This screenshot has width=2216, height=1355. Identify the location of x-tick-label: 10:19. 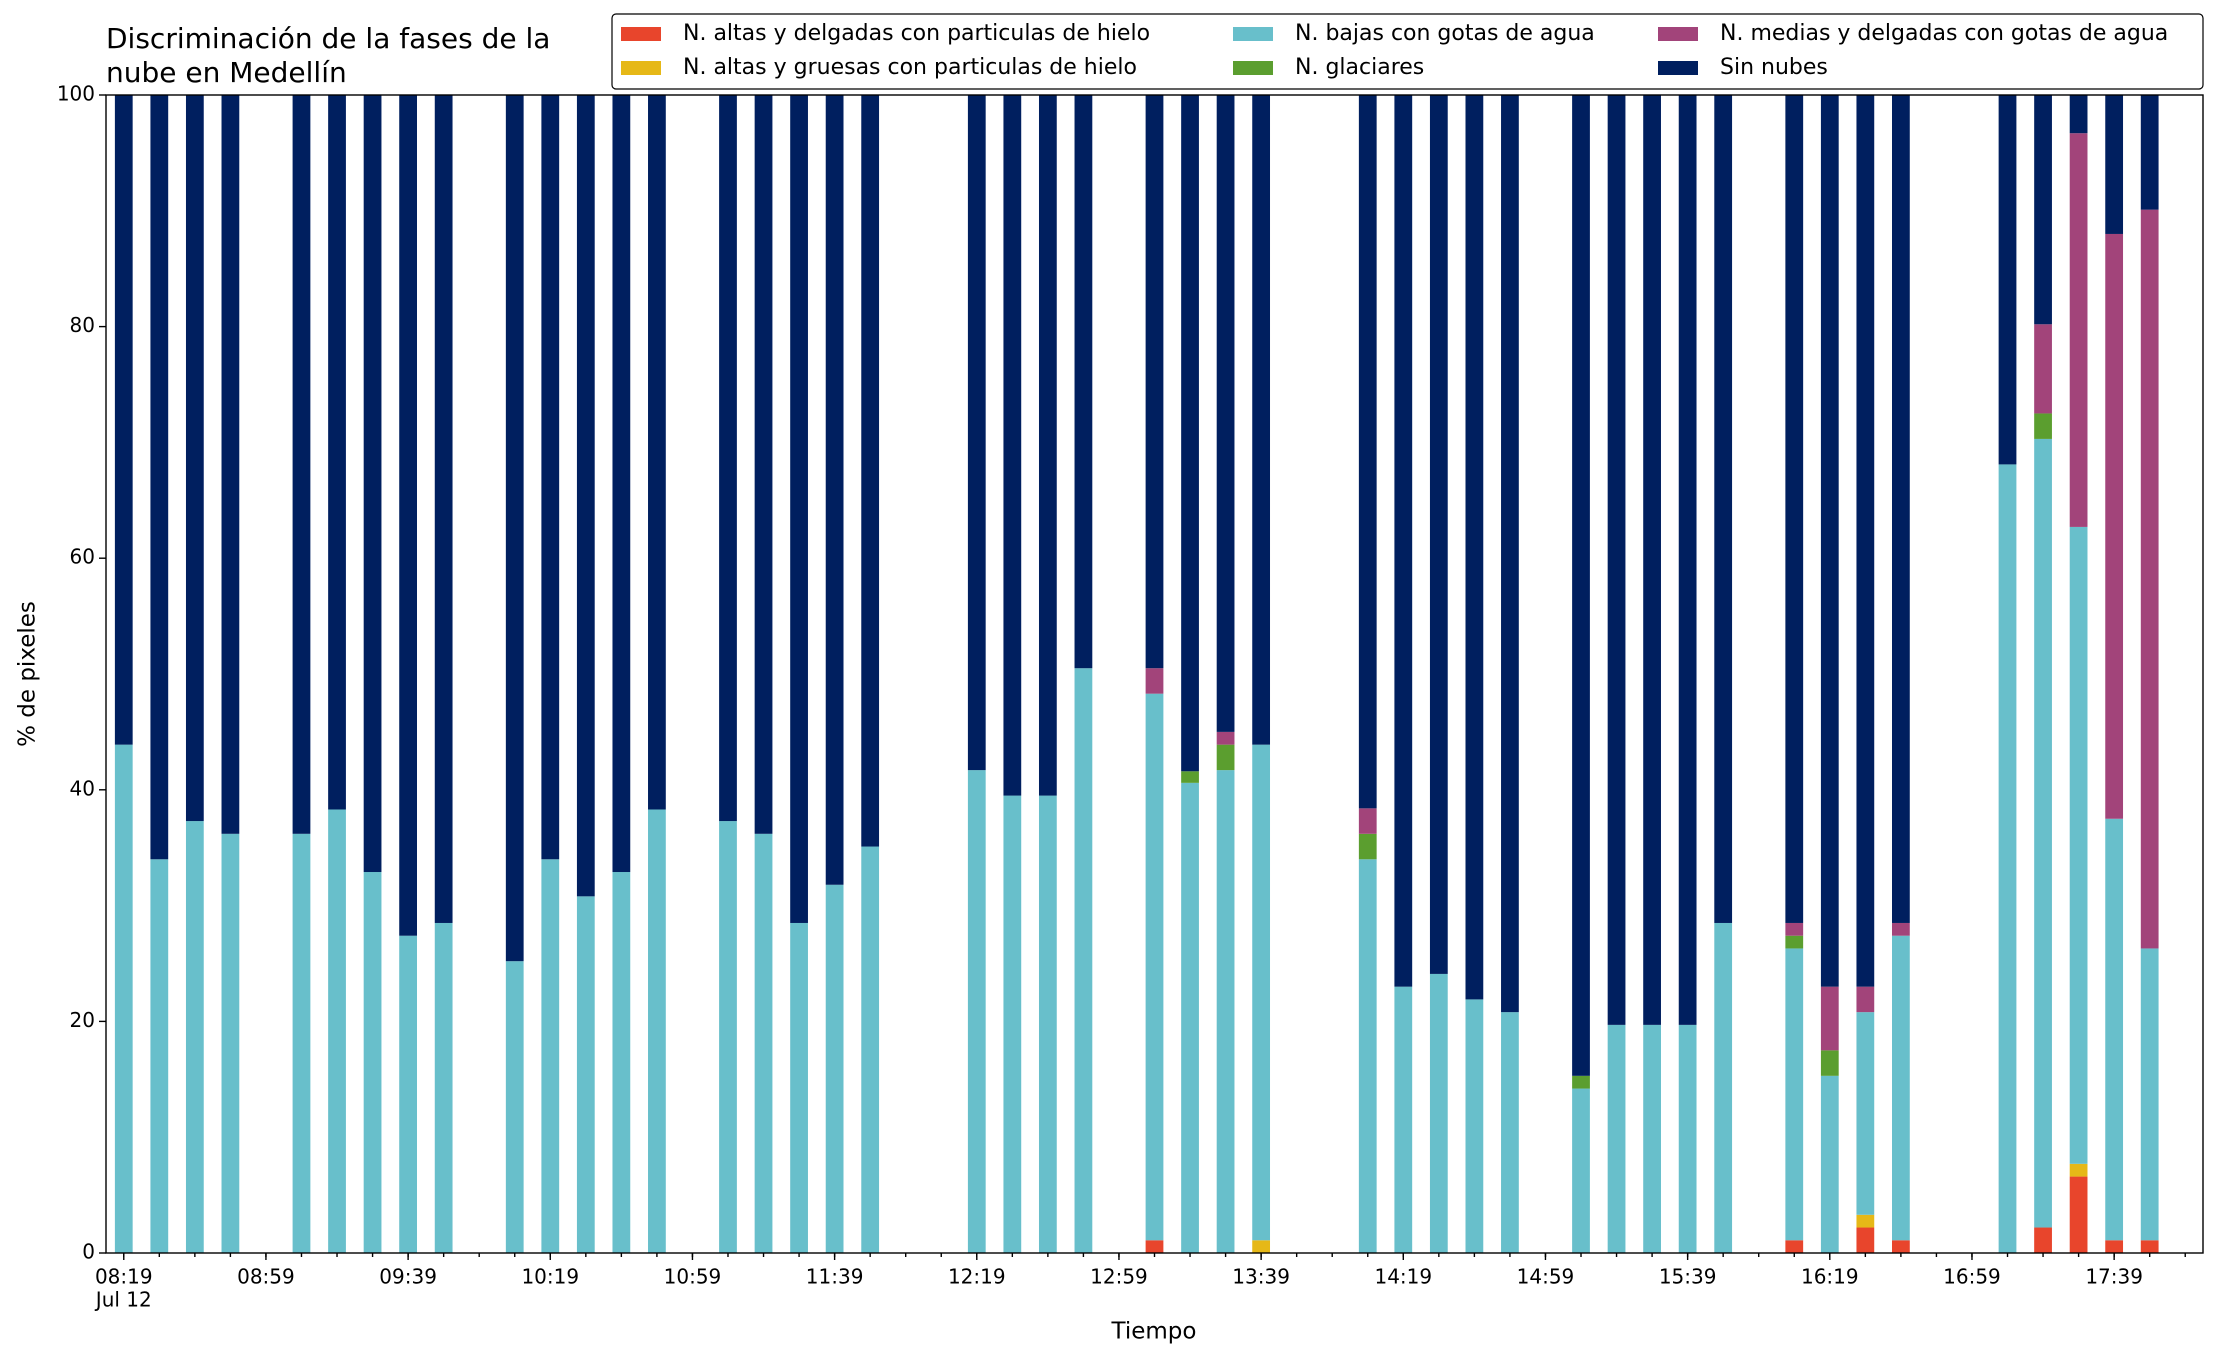
(550, 1277).